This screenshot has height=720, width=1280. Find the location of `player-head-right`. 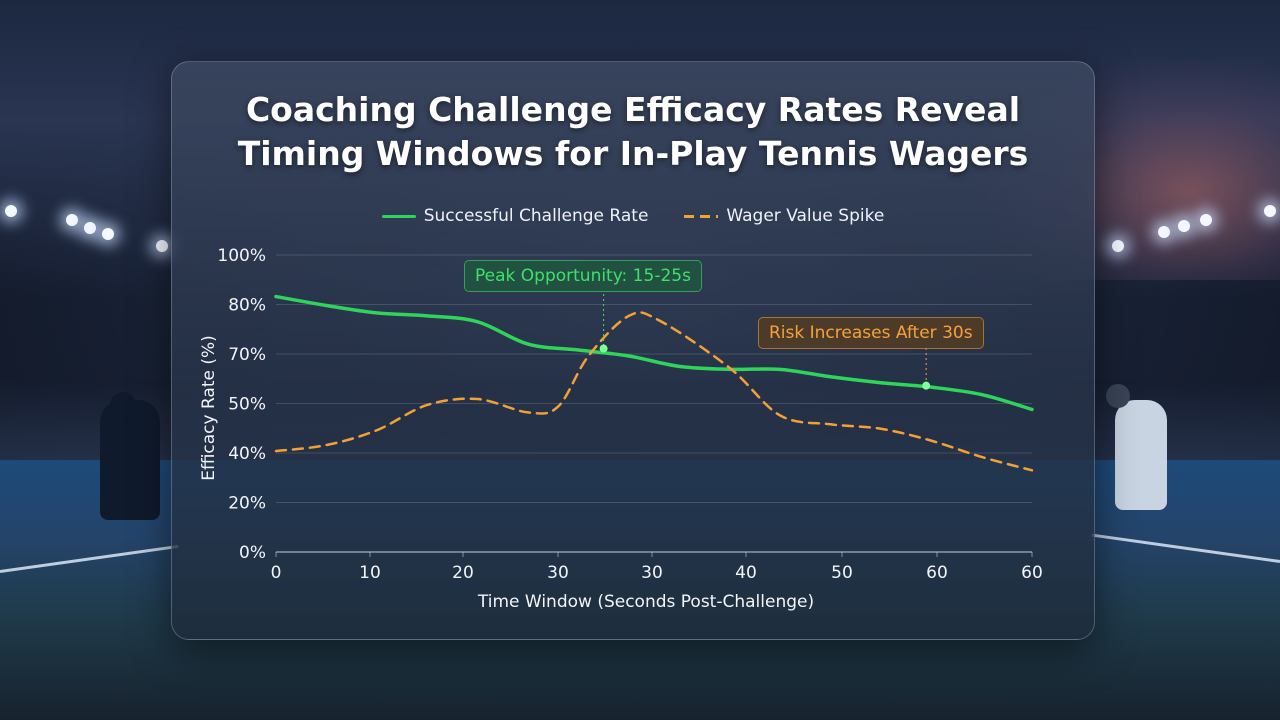

player-head-right is located at coordinates (1118, 396).